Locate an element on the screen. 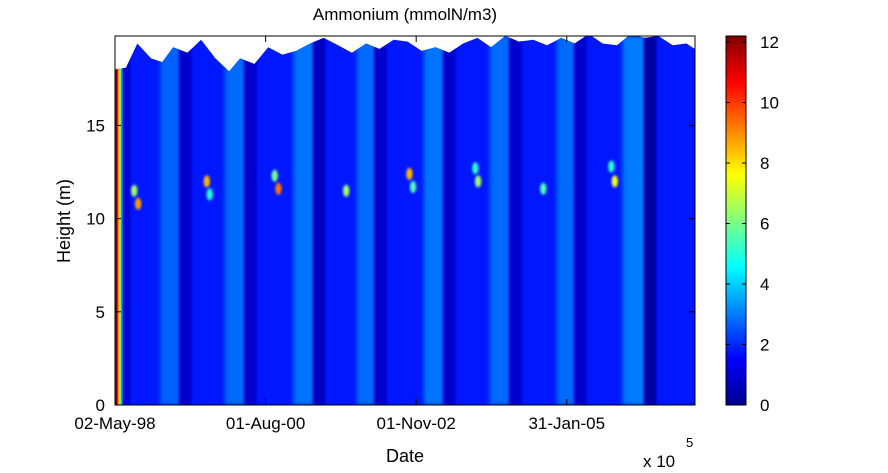 The image size is (888, 473). x-exponent-label: x 10 is located at coordinates (659, 461).